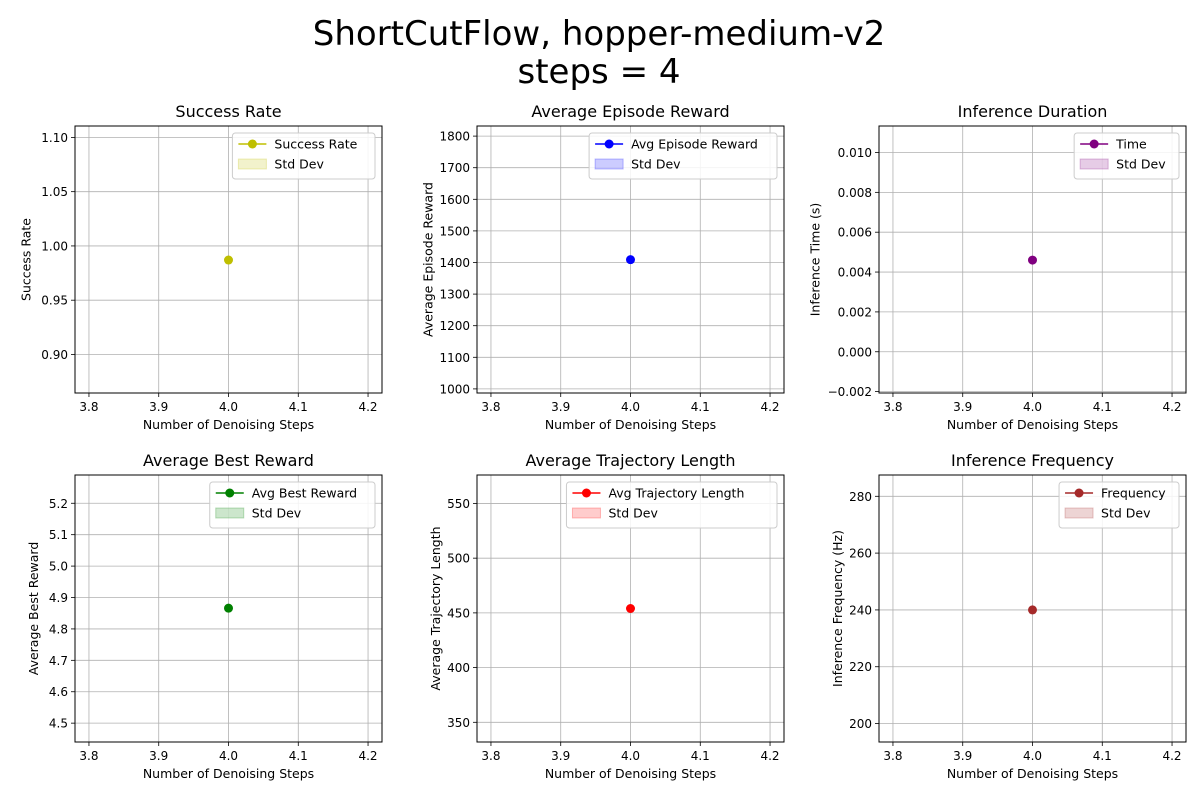  Describe the element at coordinates (458, 559) in the screenshot. I see `y-tick-label: 500` at that location.